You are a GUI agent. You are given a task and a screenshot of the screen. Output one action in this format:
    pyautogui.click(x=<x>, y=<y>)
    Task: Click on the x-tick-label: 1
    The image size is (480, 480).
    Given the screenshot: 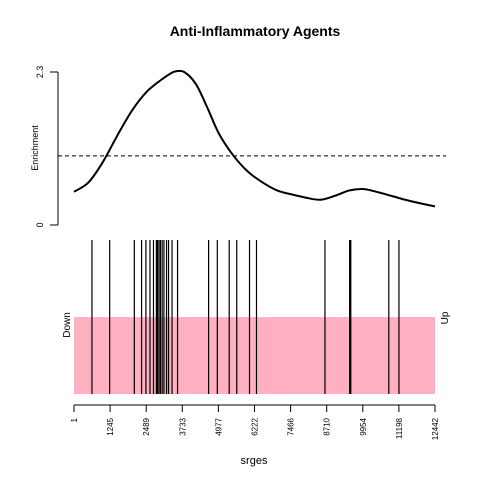 What is the action you would take?
    pyautogui.click(x=74, y=419)
    